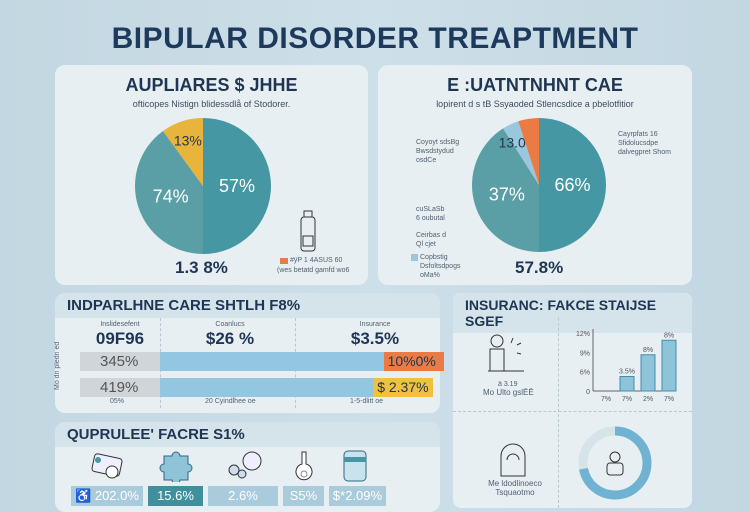  I want to click on pie-total: 57.8%, so click(539, 267).